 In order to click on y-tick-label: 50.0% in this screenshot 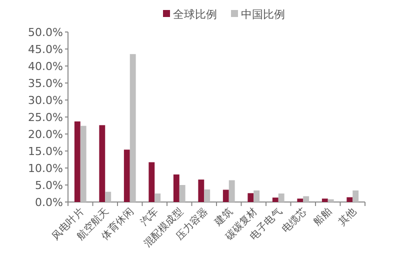, I will do `click(45, 32)`.